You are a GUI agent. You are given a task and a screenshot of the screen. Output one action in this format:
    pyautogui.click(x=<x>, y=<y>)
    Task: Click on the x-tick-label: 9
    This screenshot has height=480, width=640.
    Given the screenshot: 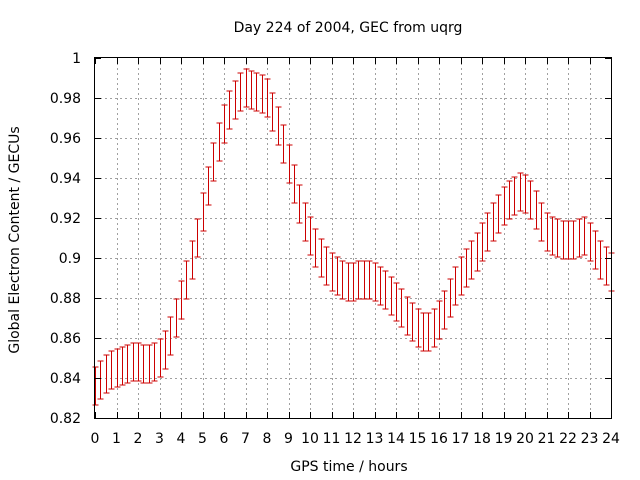 What is the action you would take?
    pyautogui.click(x=288, y=439)
    